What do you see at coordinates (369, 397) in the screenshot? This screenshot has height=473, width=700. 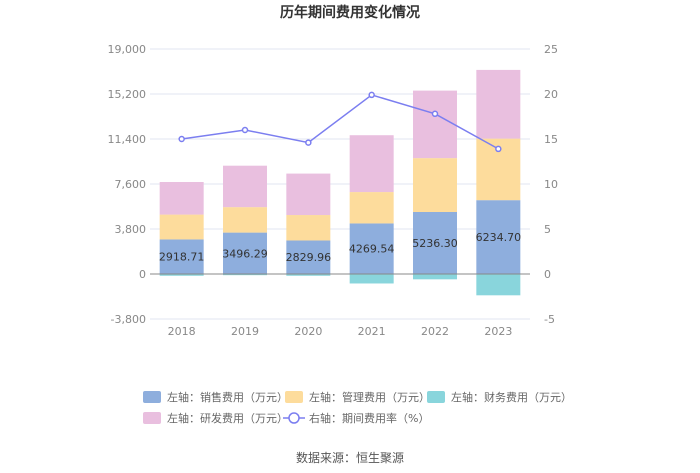 I see `legend-label-admin: 左轴：管理费用（万元）` at bounding box center [369, 397].